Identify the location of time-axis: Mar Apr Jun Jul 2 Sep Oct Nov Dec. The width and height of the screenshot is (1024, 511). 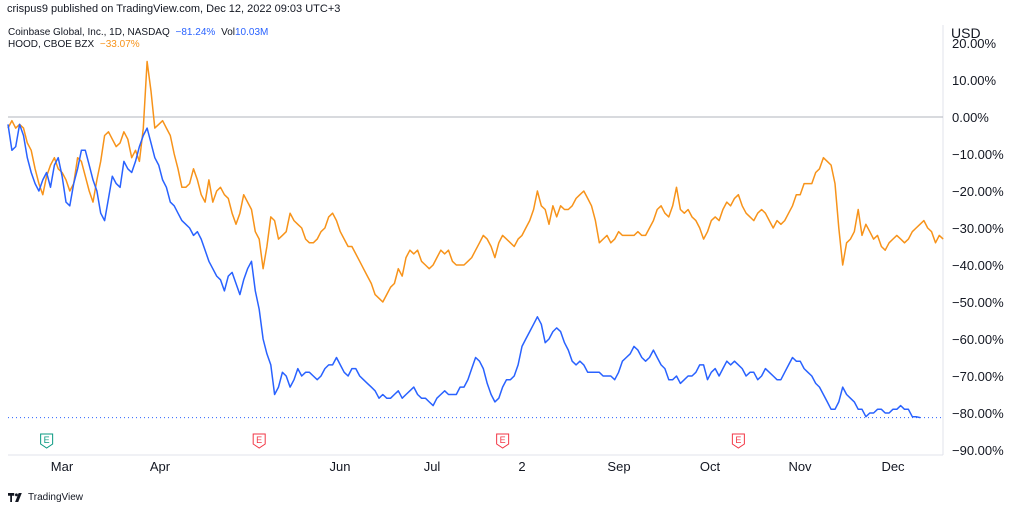
(478, 466).